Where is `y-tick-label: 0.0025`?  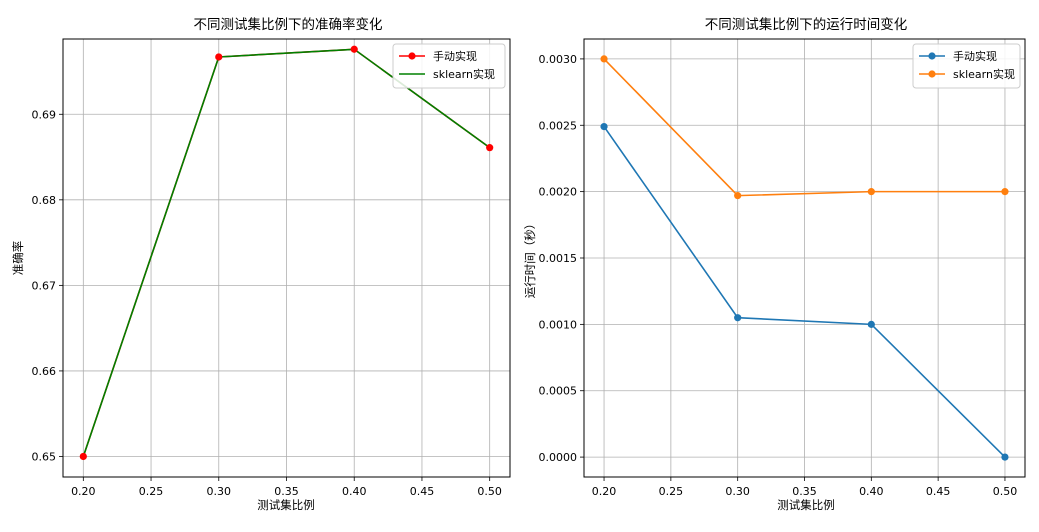
y-tick-label: 0.0025 is located at coordinates (558, 125).